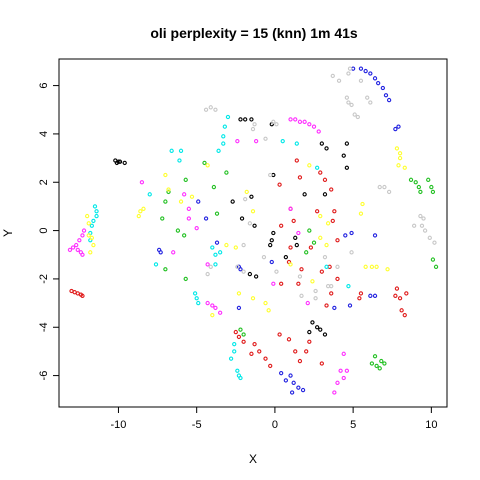 This screenshot has width=480, height=480. I want to click on y-tick-label: -2, so click(44, 279).